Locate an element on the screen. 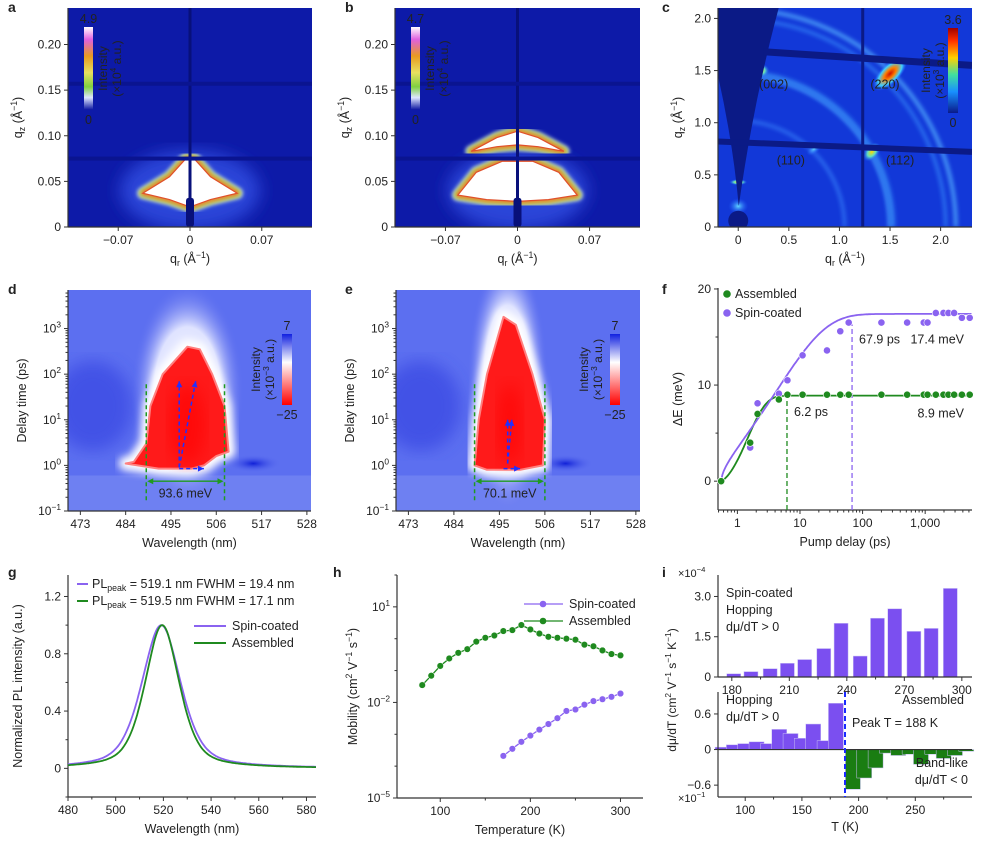 This screenshot has height=847, width=987. peak-label: (002) is located at coordinates (773, 84).